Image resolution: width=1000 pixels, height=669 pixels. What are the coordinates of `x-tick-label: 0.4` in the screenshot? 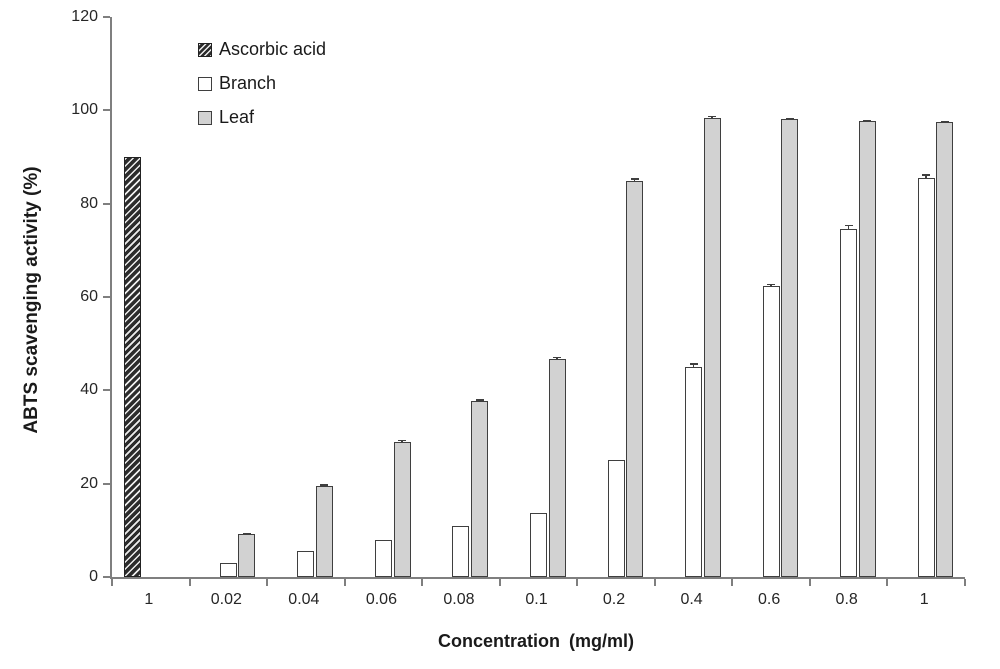 It's located at (691, 599).